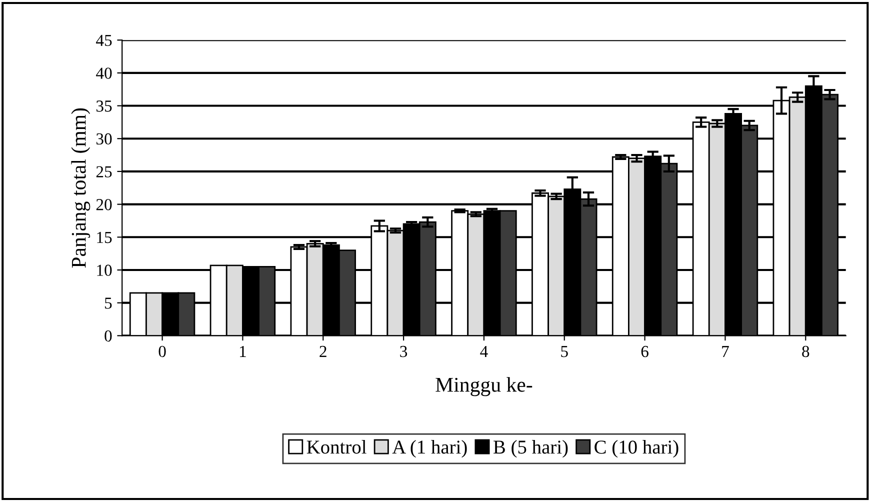 This screenshot has width=872, height=501. Describe the element at coordinates (530, 449) in the screenshot. I see `legend-label: B (5 hari)` at that location.